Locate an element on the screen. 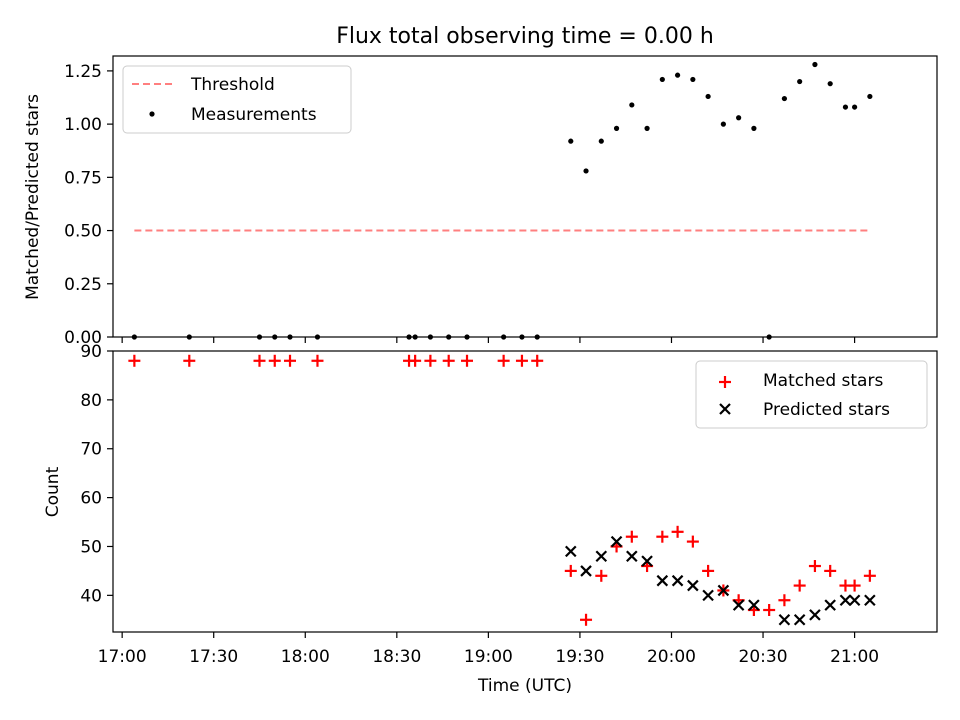  x-tick-label: 17:30 is located at coordinates (213, 657).